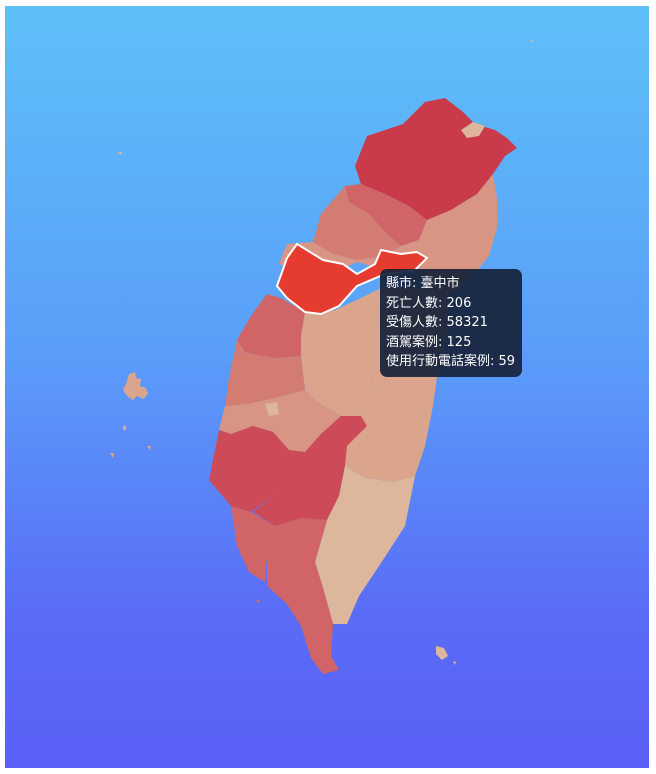  Describe the element at coordinates (473, 130) in the screenshot. I see `region-keelung` at that location.